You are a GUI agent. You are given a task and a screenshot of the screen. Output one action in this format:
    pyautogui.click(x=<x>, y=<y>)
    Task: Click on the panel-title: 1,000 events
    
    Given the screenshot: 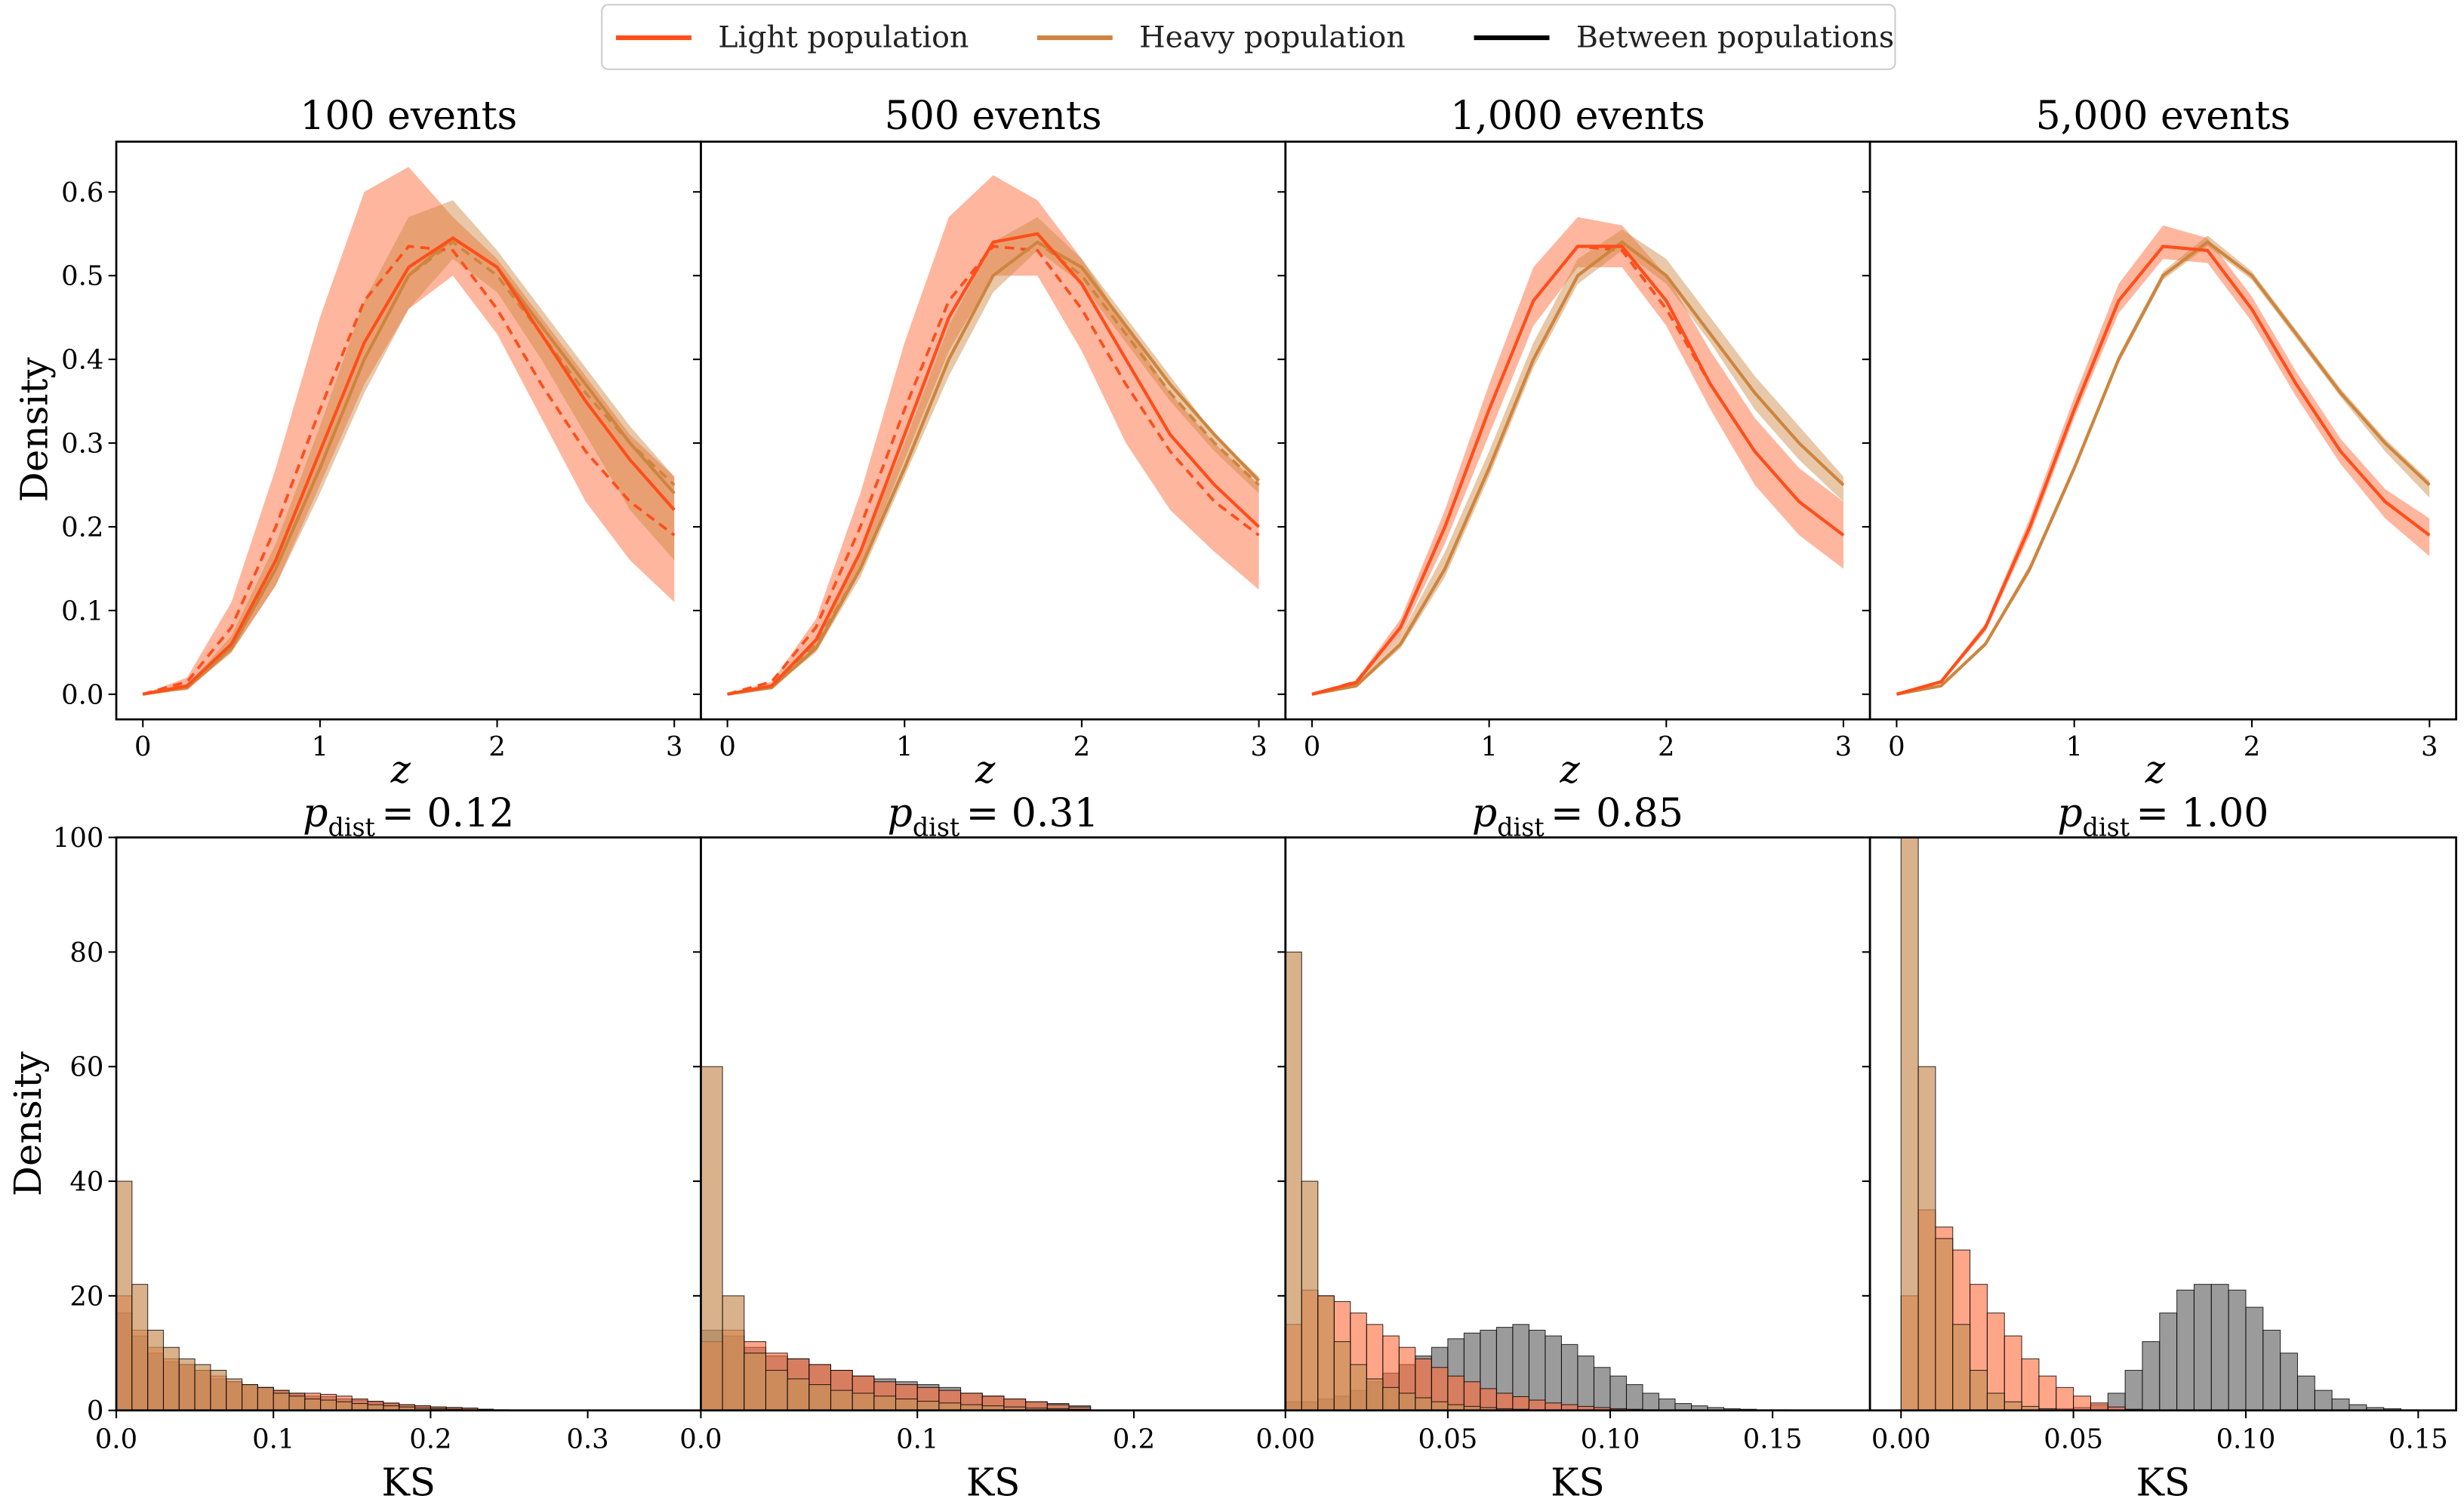 What is the action you would take?
    pyautogui.click(x=1577, y=116)
    